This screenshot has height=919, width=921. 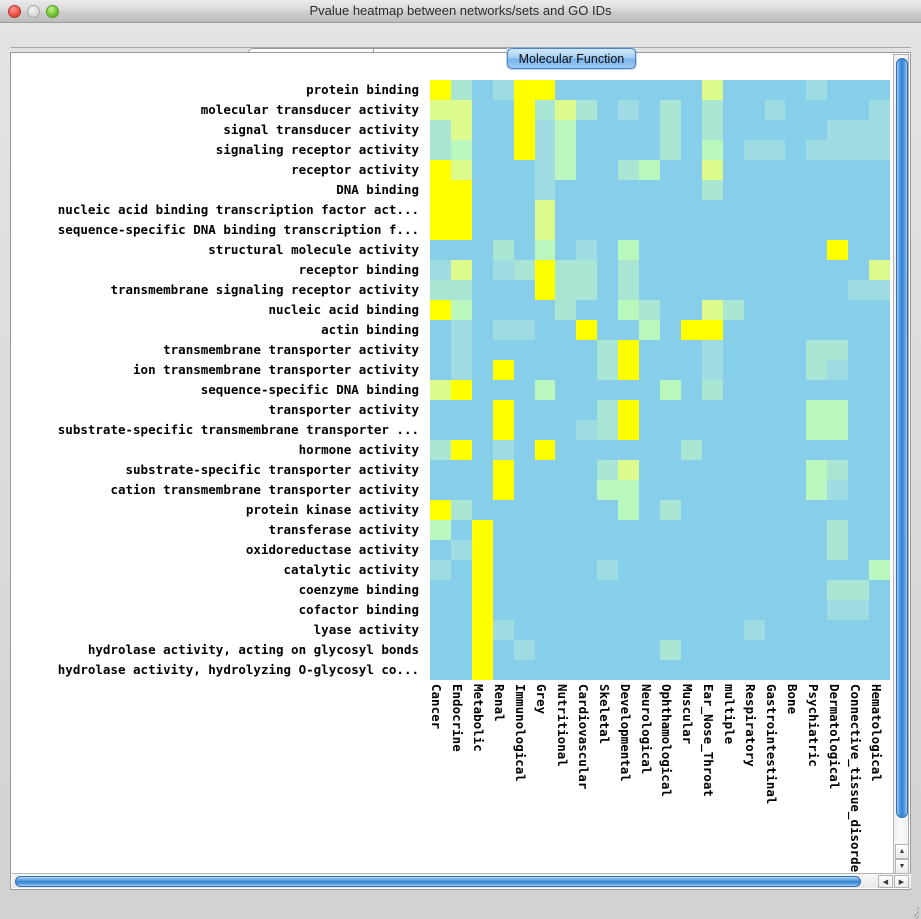 I want to click on scroll-up-button: ▲, so click(x=902, y=851).